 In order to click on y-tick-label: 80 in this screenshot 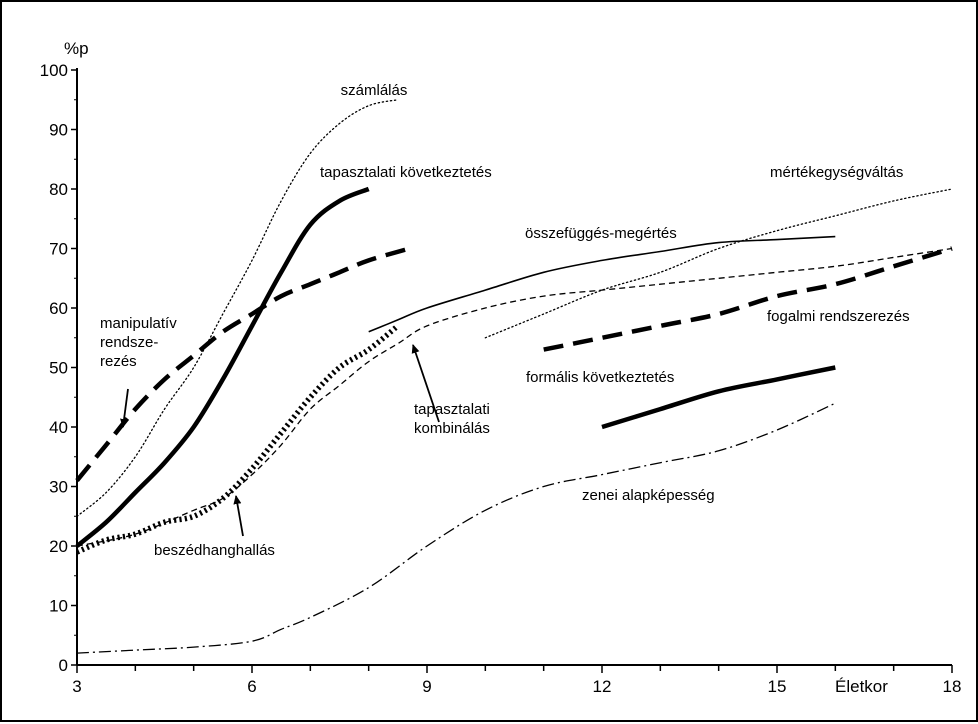, I will do `click(58, 189)`.